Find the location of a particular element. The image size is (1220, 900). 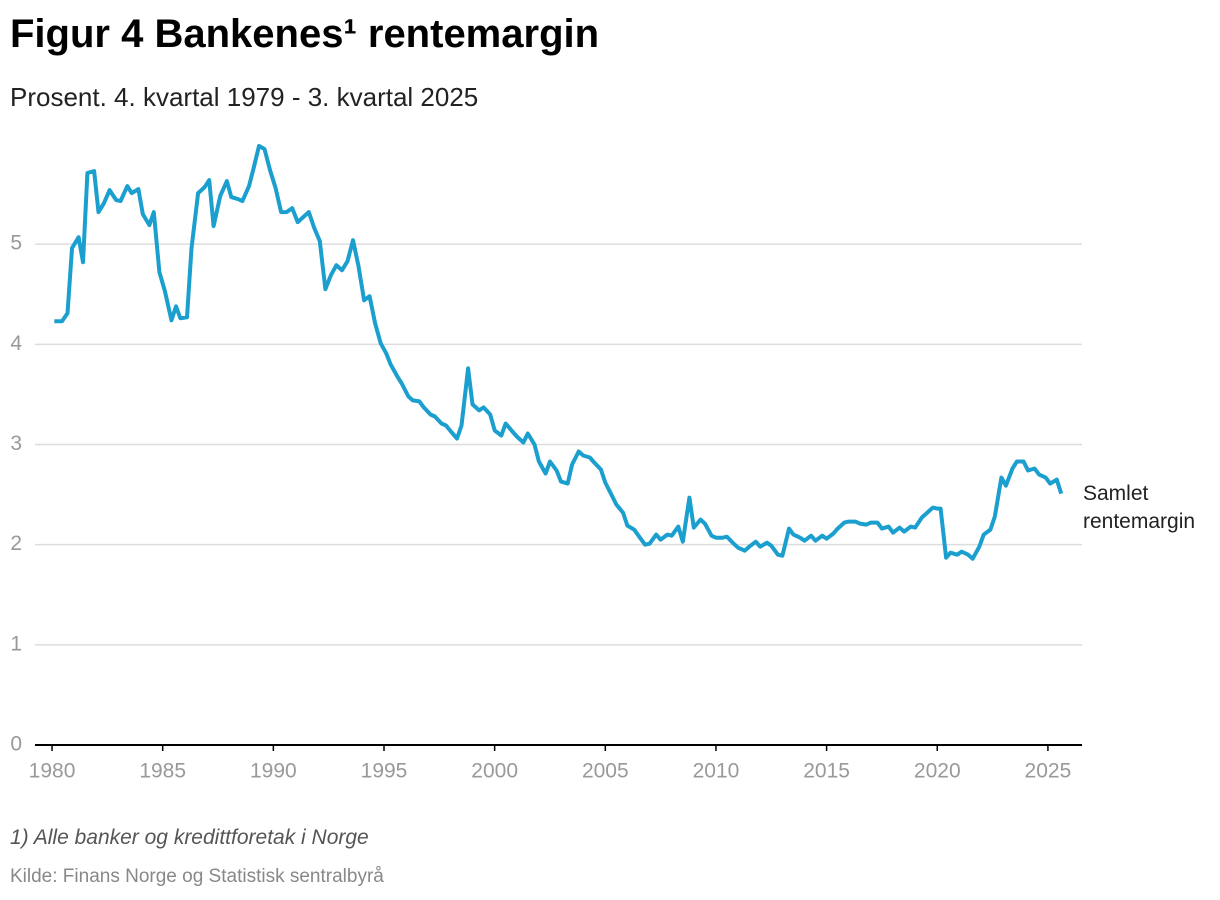

x-tick-label: 2025 is located at coordinates (1048, 771).